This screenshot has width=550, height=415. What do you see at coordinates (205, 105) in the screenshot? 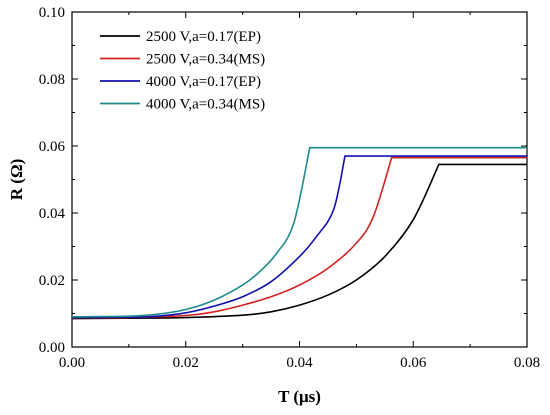
I see `legend-label-4: 4000 V,a=0.34(MS)` at bounding box center [205, 105].